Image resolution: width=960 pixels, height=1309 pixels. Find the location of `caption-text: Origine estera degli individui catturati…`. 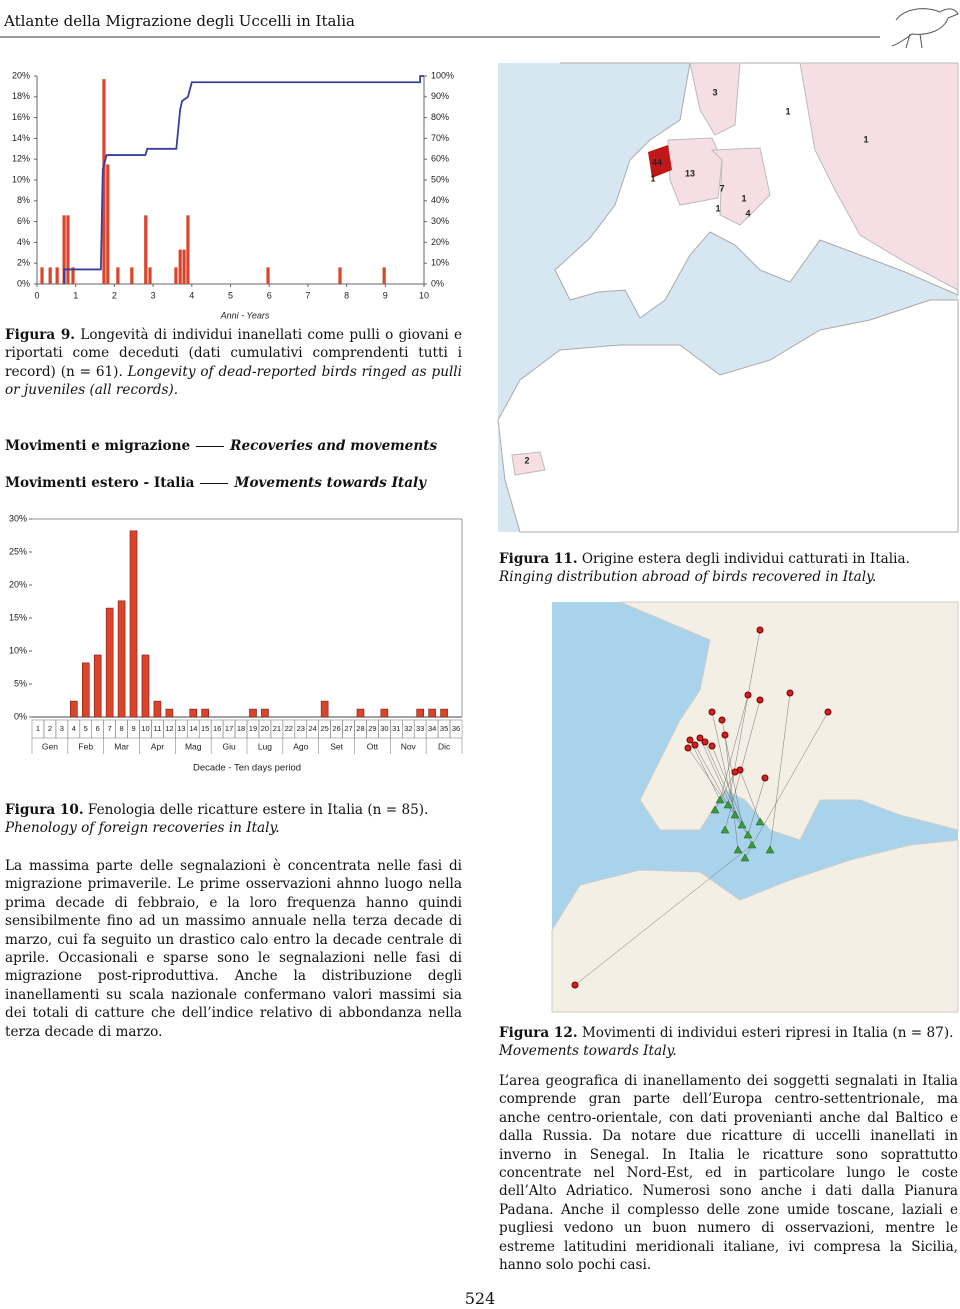

caption-text: Origine estera degli individui catturati… is located at coordinates (745, 559).